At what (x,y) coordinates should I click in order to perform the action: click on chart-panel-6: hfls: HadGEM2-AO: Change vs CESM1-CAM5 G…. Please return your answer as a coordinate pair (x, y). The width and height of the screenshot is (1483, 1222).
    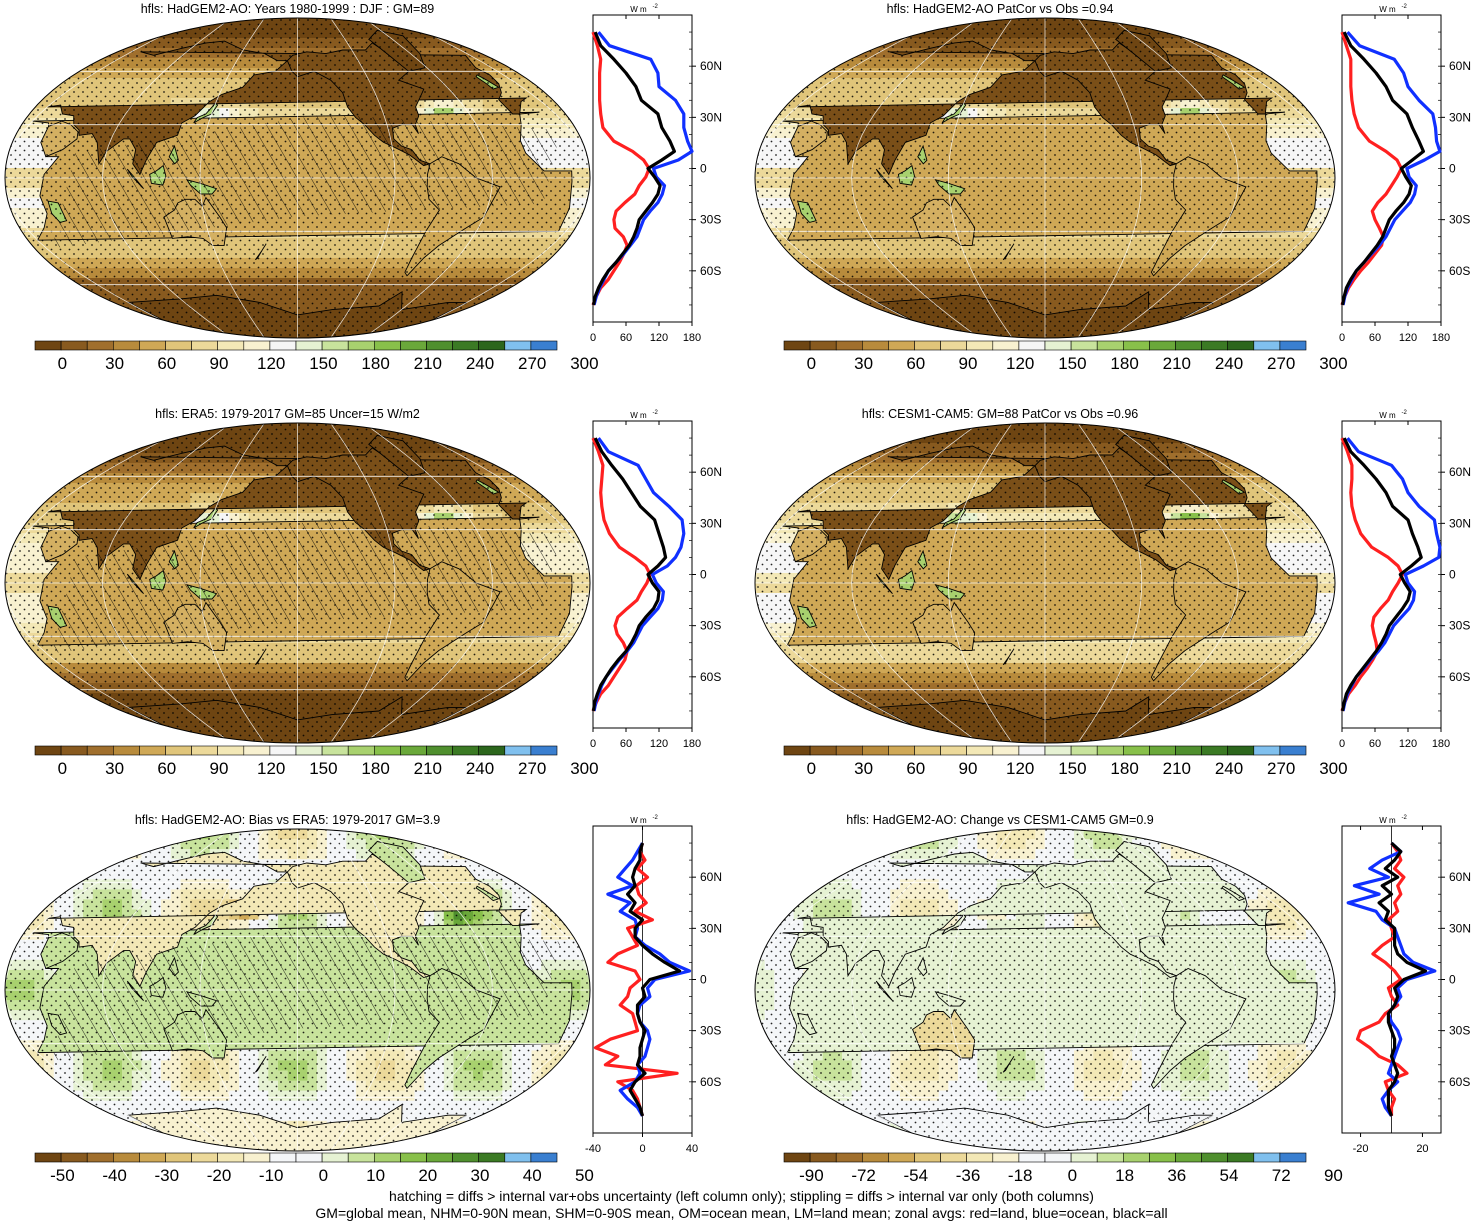
    Looking at the image, I should click on (1113, 999).